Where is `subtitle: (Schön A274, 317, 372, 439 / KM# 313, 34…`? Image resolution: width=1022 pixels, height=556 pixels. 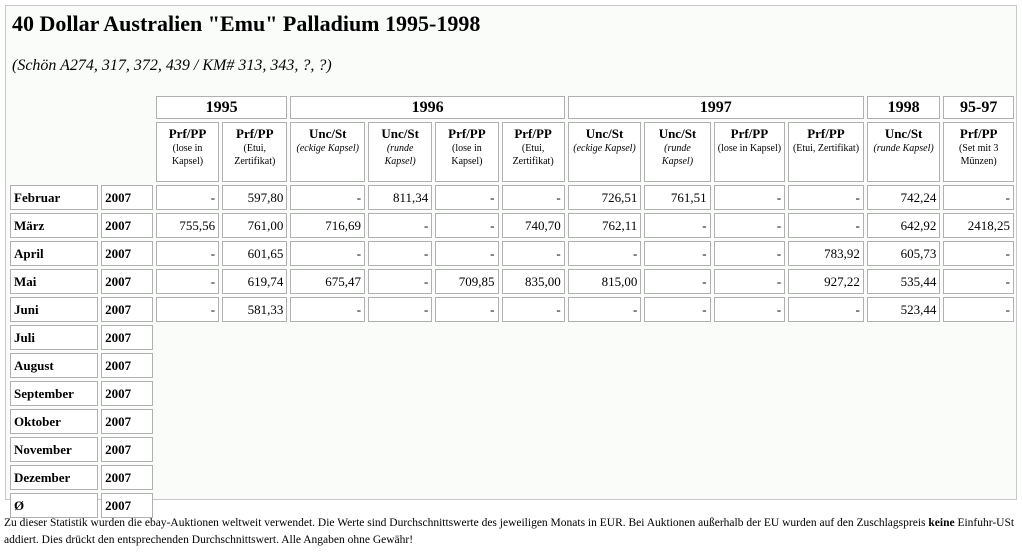 subtitle: (Schön A274, 317, 372, 439 / KM# 313, 34… is located at coordinates (172, 65).